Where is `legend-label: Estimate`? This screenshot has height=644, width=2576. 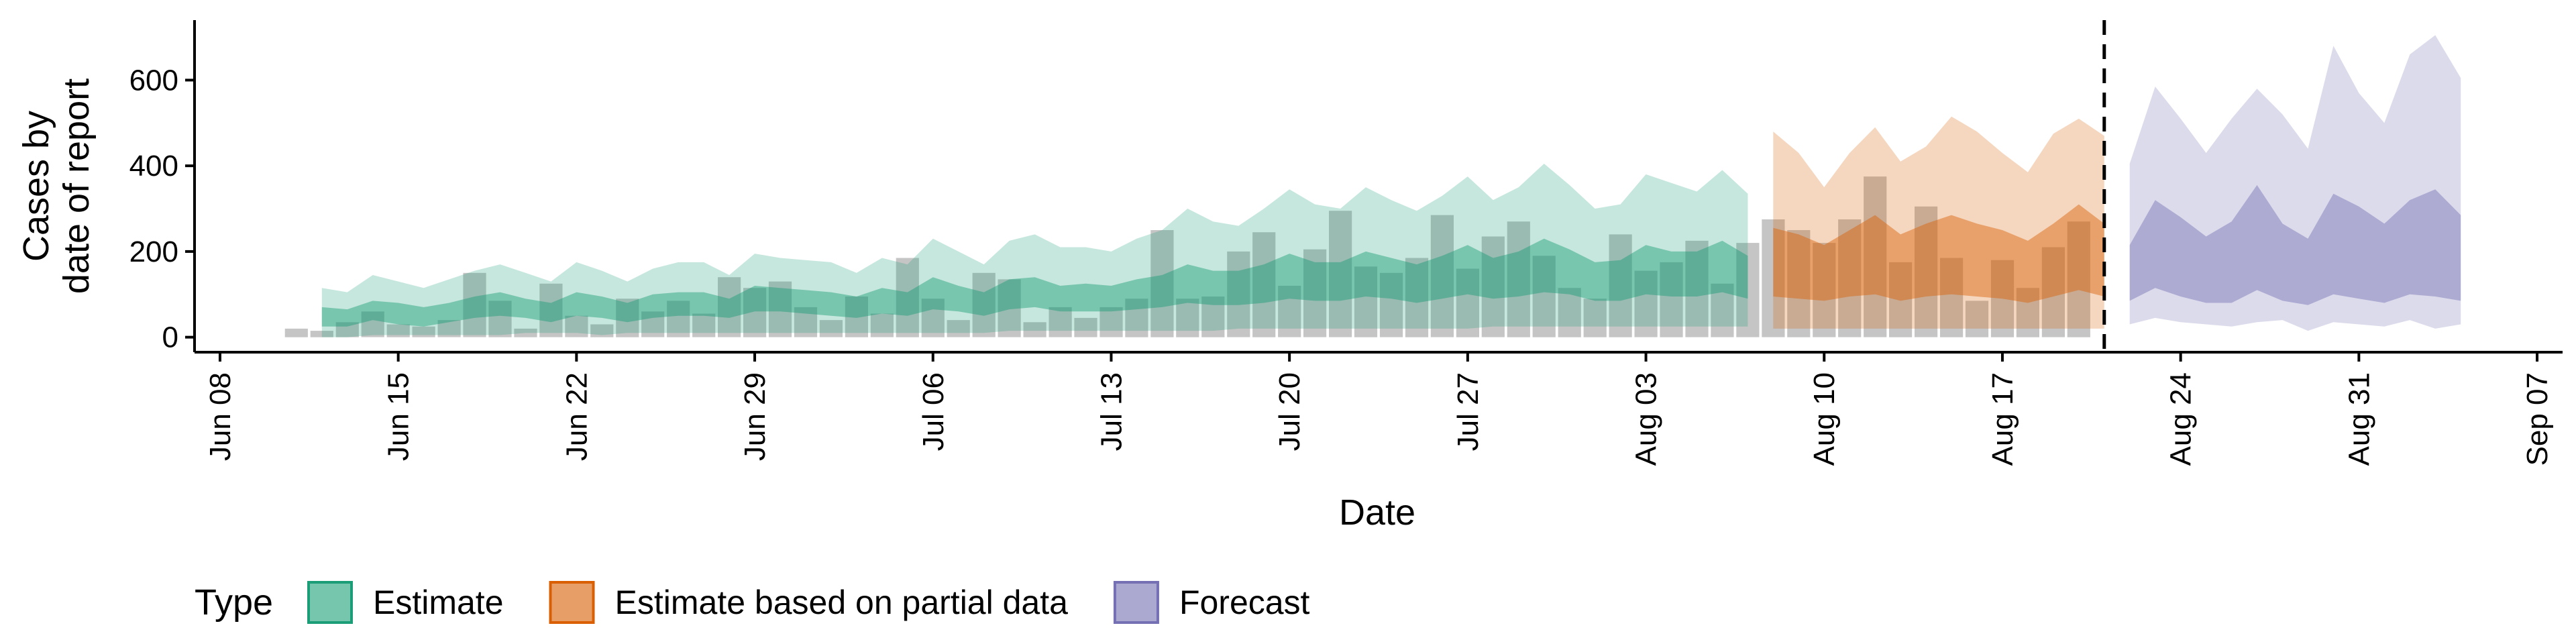 legend-label: Estimate is located at coordinates (438, 602).